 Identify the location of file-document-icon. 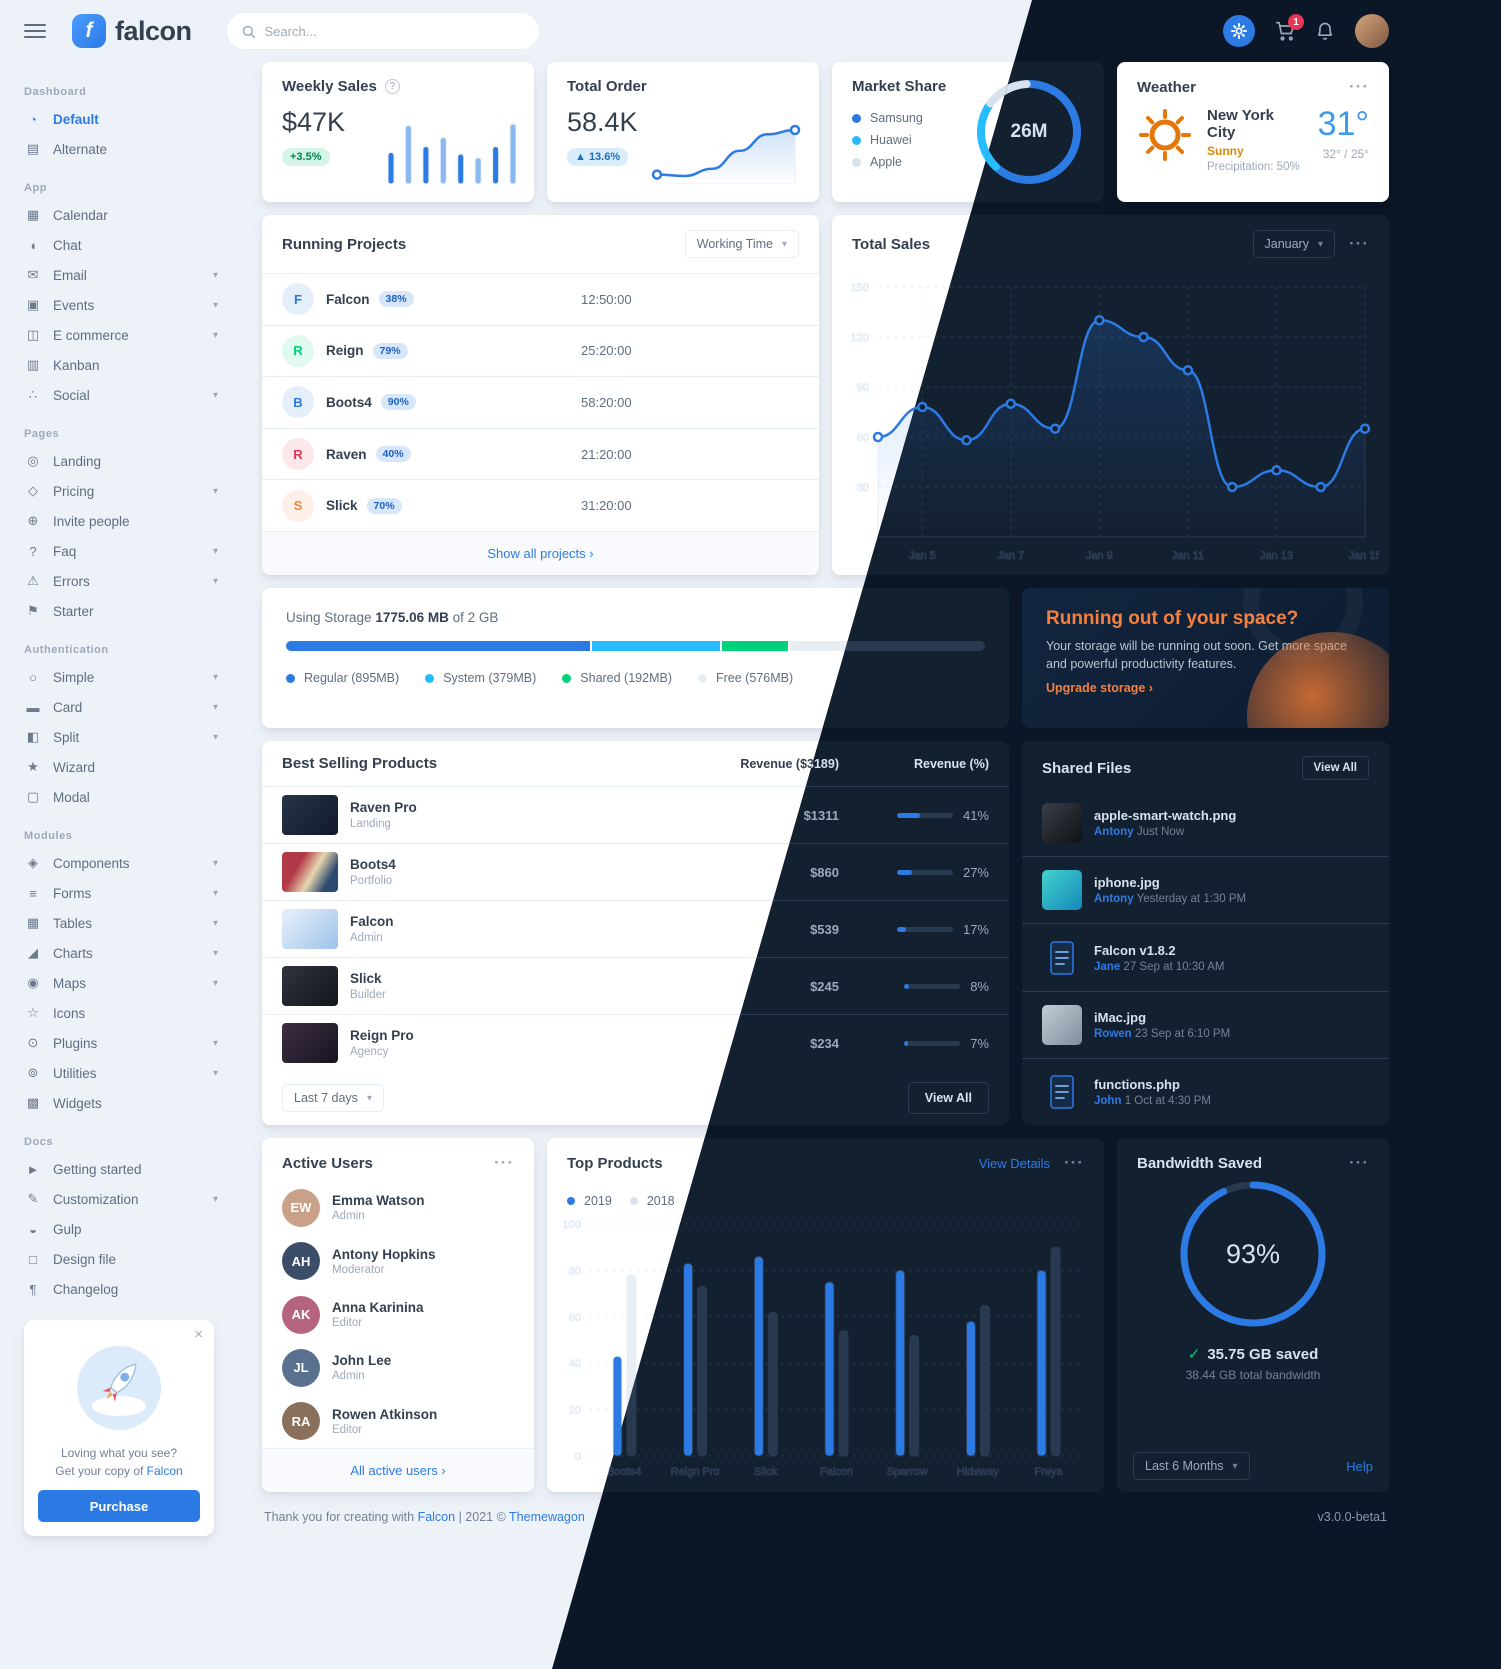
(1062, 1092).